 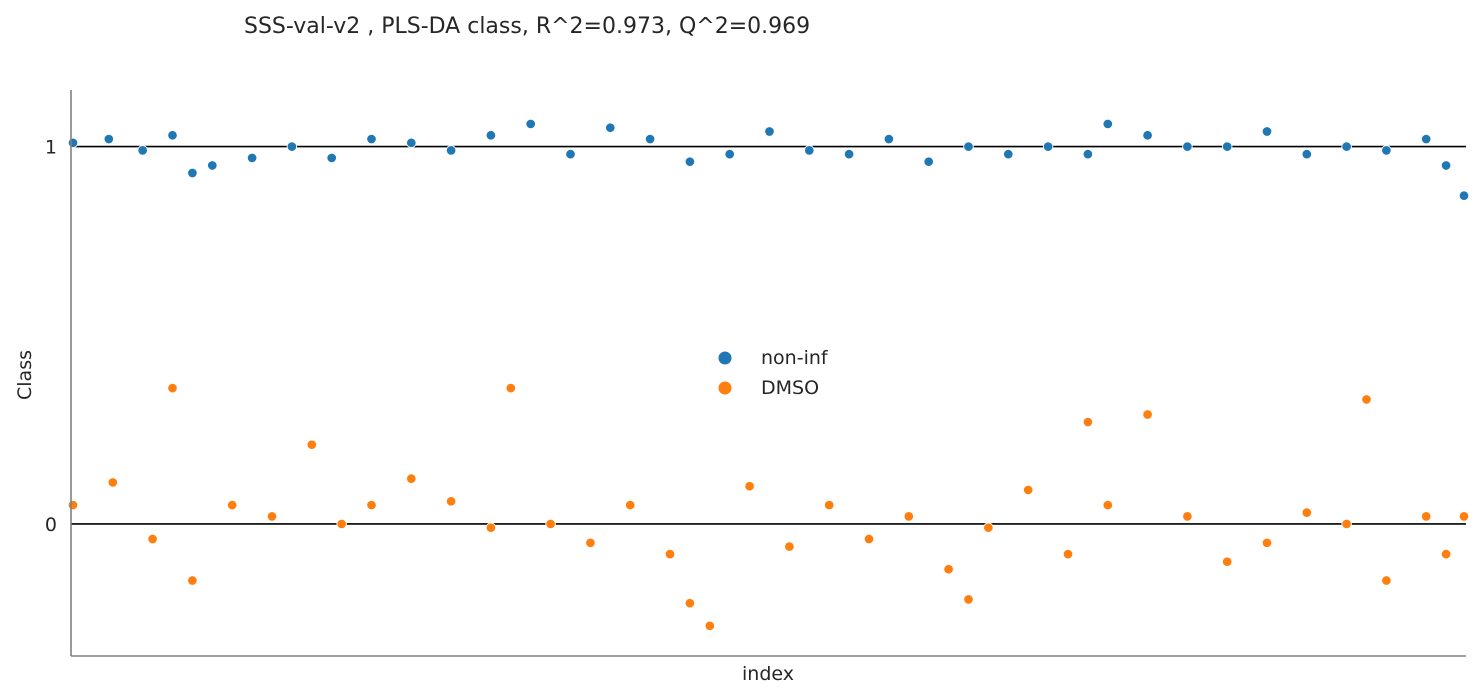 What do you see at coordinates (51, 336) in the screenshot?
I see `y-tick-labels: 01` at bounding box center [51, 336].